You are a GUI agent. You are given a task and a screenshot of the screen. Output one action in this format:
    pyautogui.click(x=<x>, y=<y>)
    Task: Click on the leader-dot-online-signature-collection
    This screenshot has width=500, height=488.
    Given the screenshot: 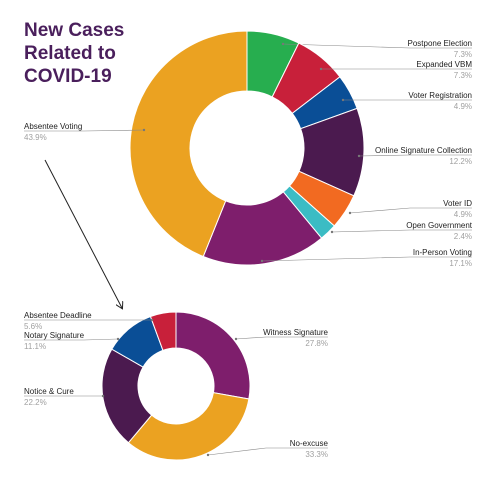 What is the action you would take?
    pyautogui.click(x=359, y=156)
    